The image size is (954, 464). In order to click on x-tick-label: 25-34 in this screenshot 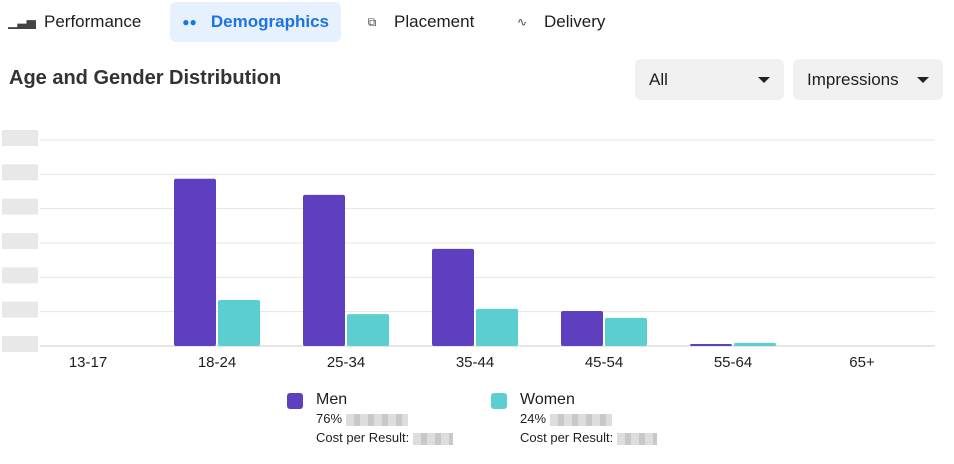, I will do `click(346, 362)`.